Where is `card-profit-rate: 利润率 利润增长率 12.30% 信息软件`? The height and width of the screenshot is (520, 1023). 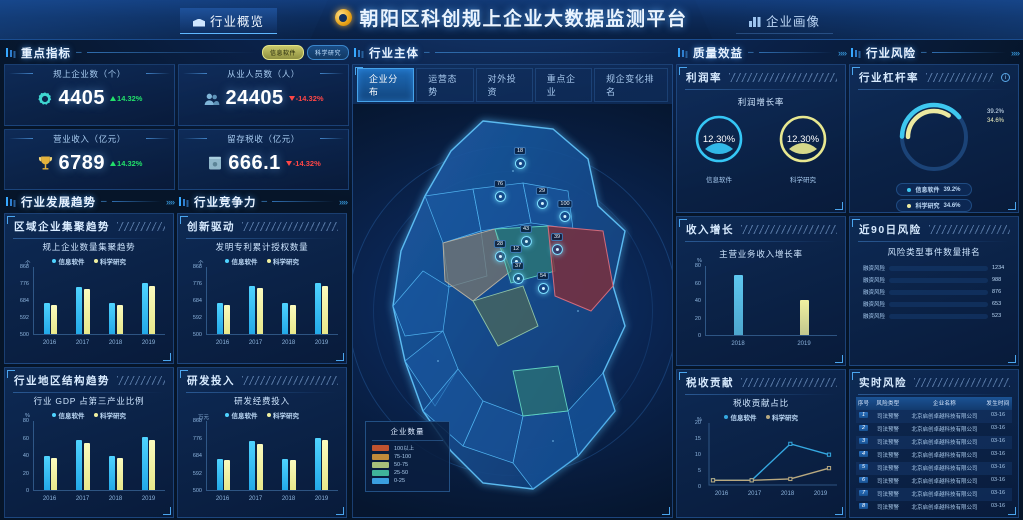
card-profit-rate: 利润率 利润增长率 12.30% 信息软件 is located at coordinates (761, 139).